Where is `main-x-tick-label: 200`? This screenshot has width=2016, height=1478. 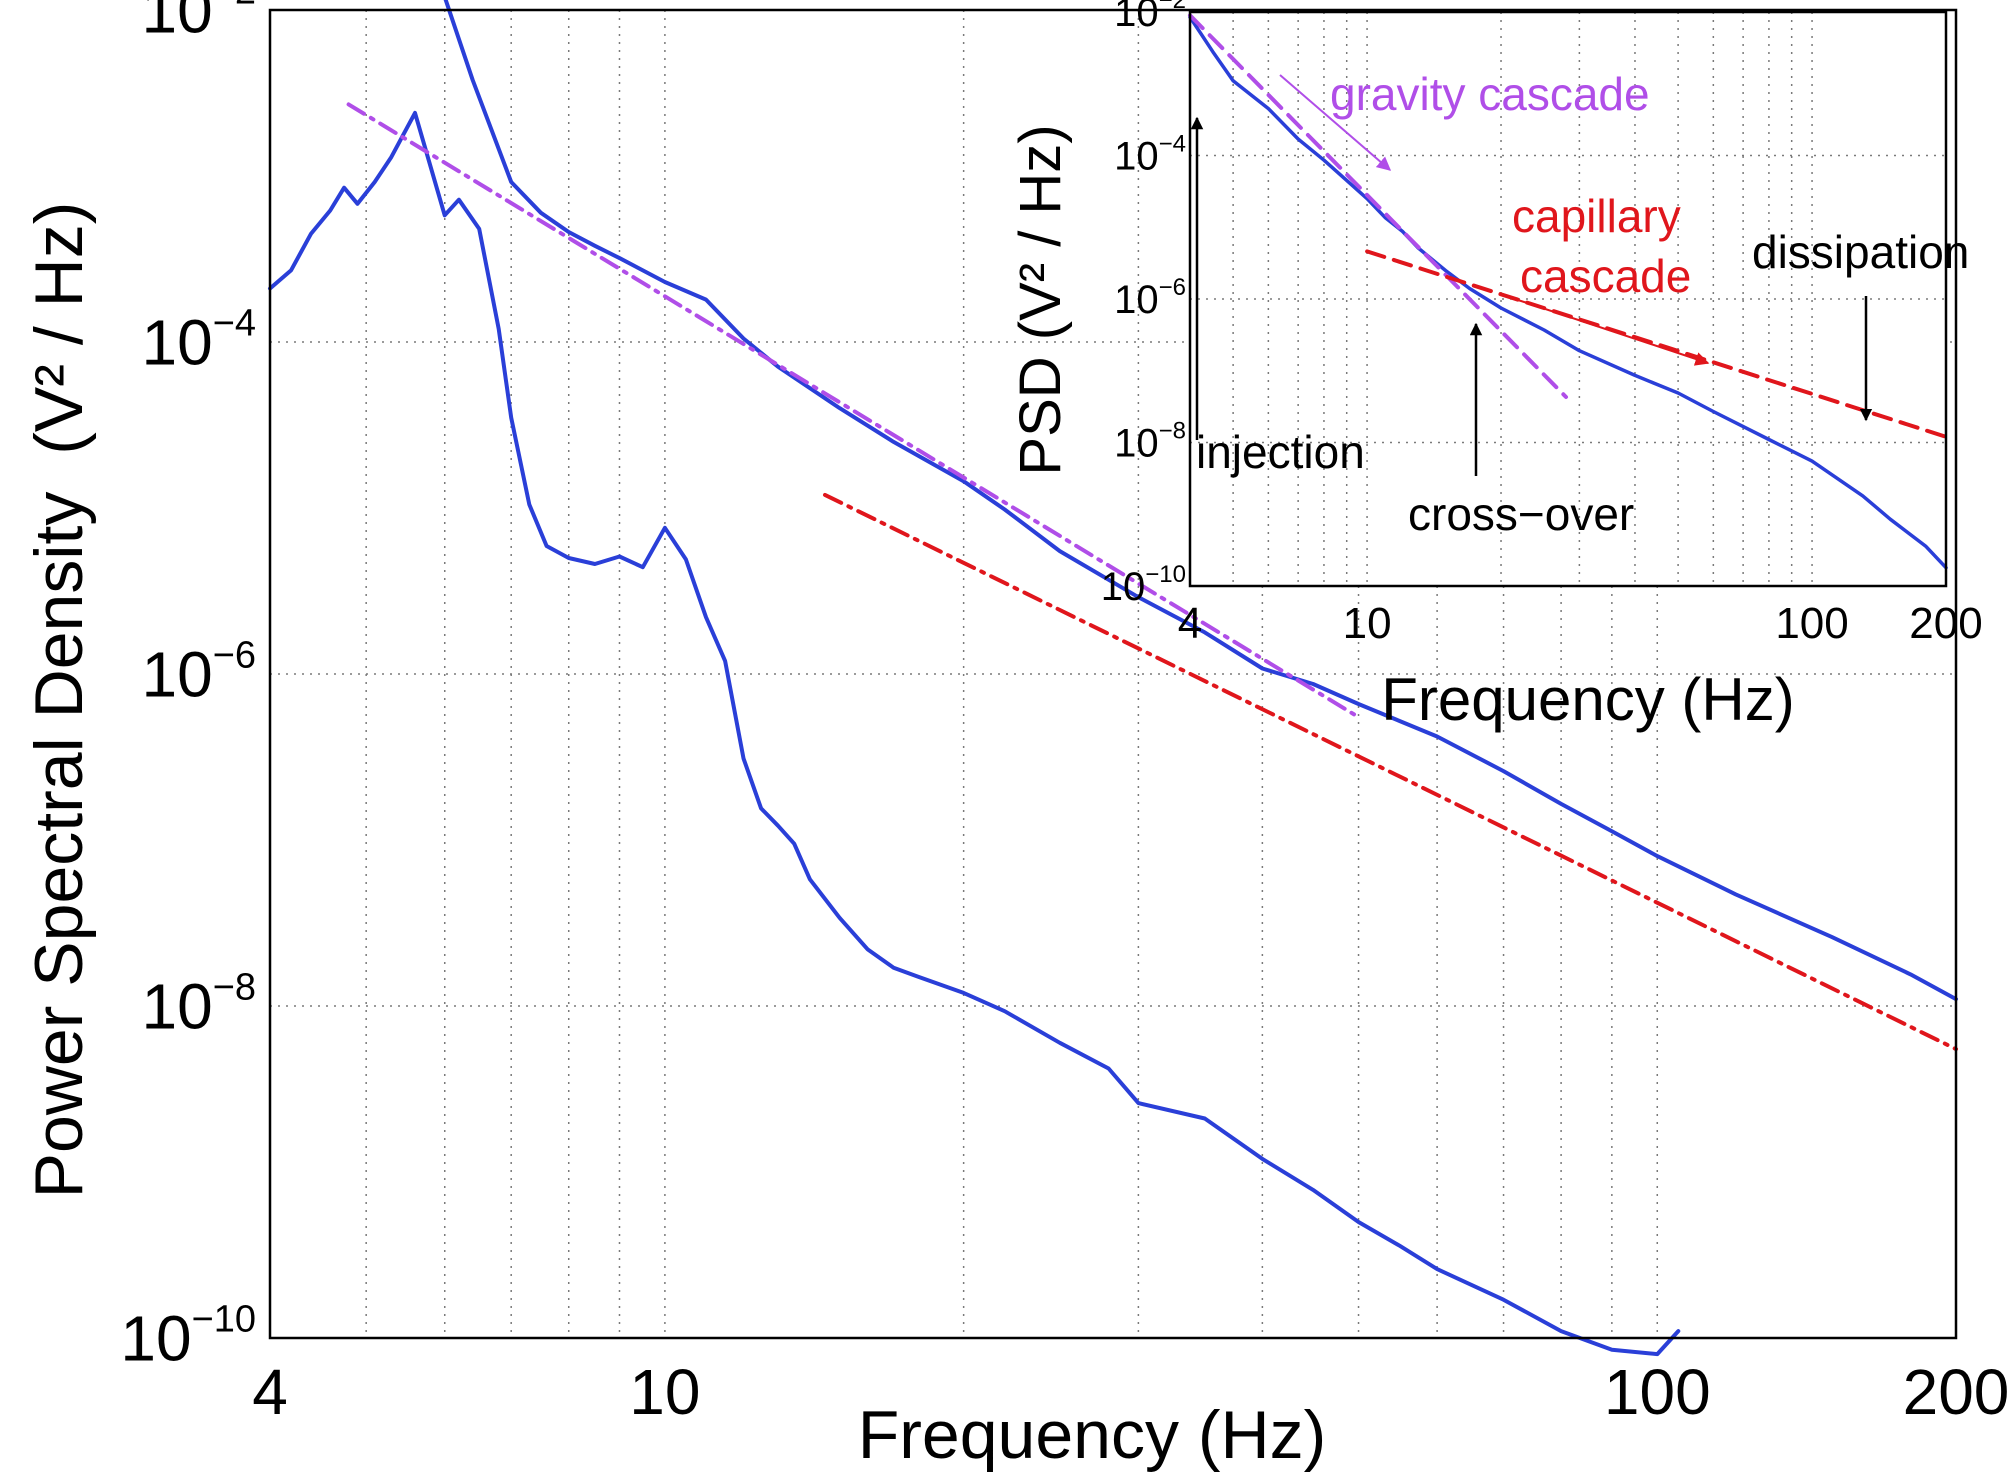
main-x-tick-label: 200 is located at coordinates (1956, 1392).